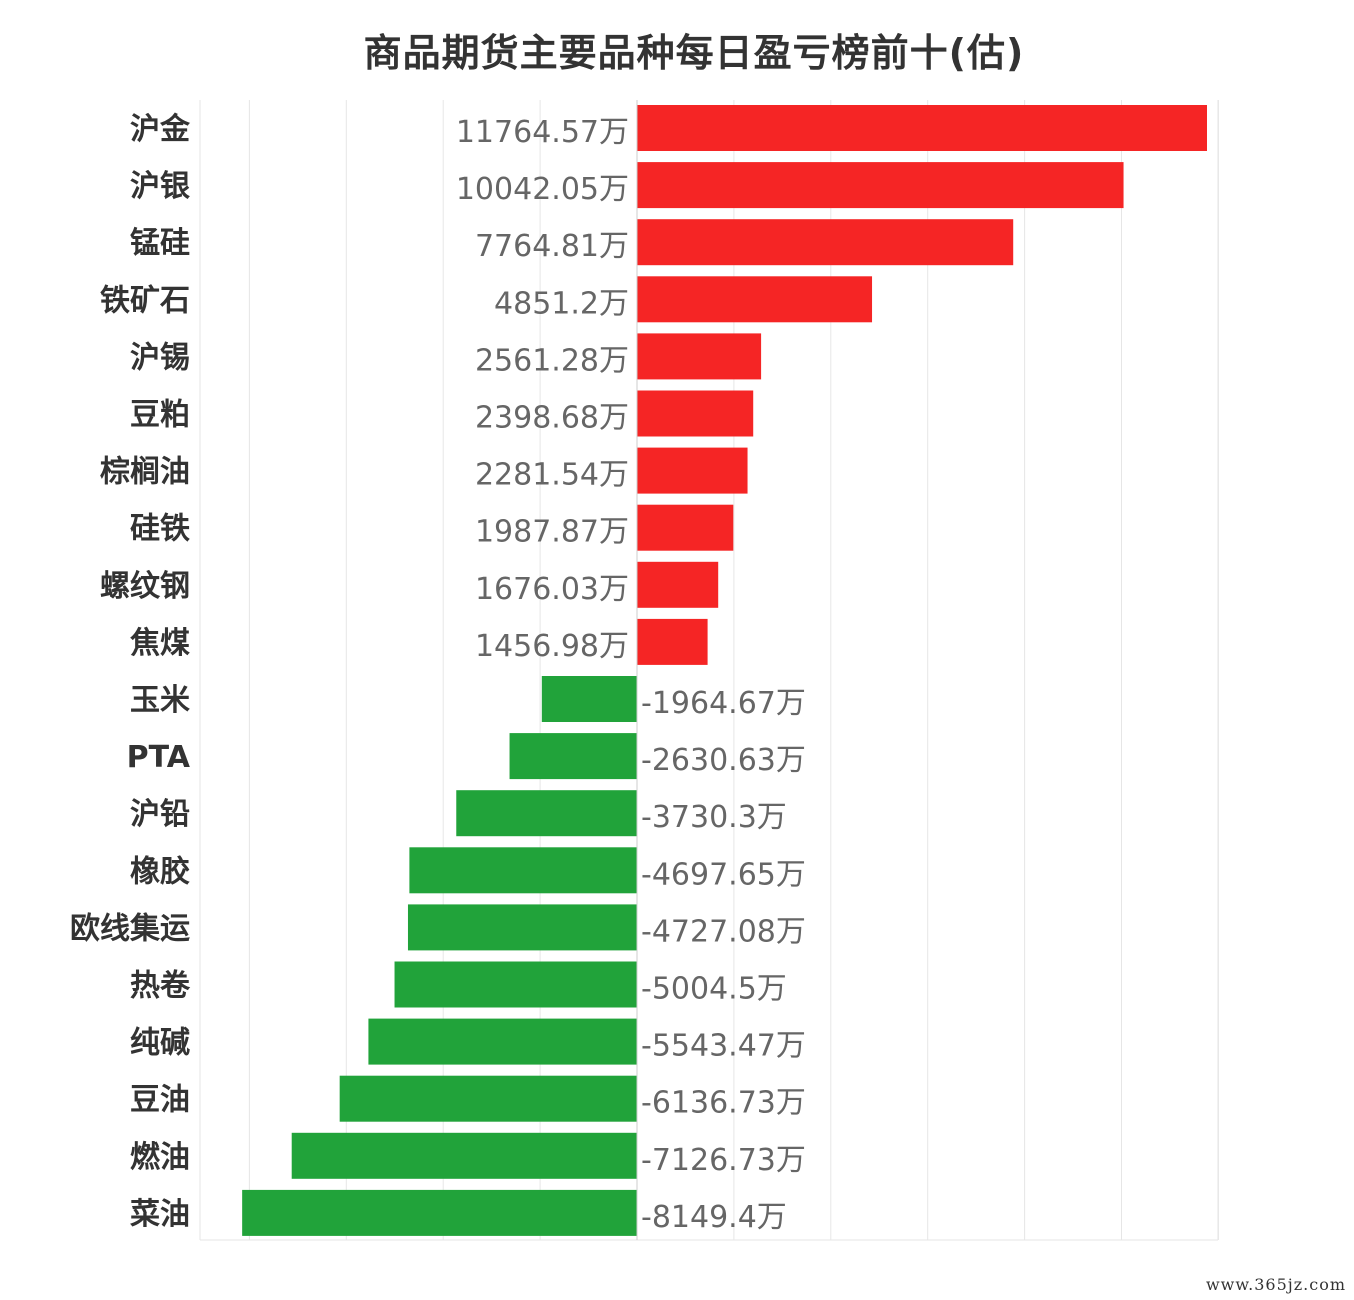  Describe the element at coordinates (160, 700) in the screenshot. I see `category-label: 玉米` at that location.